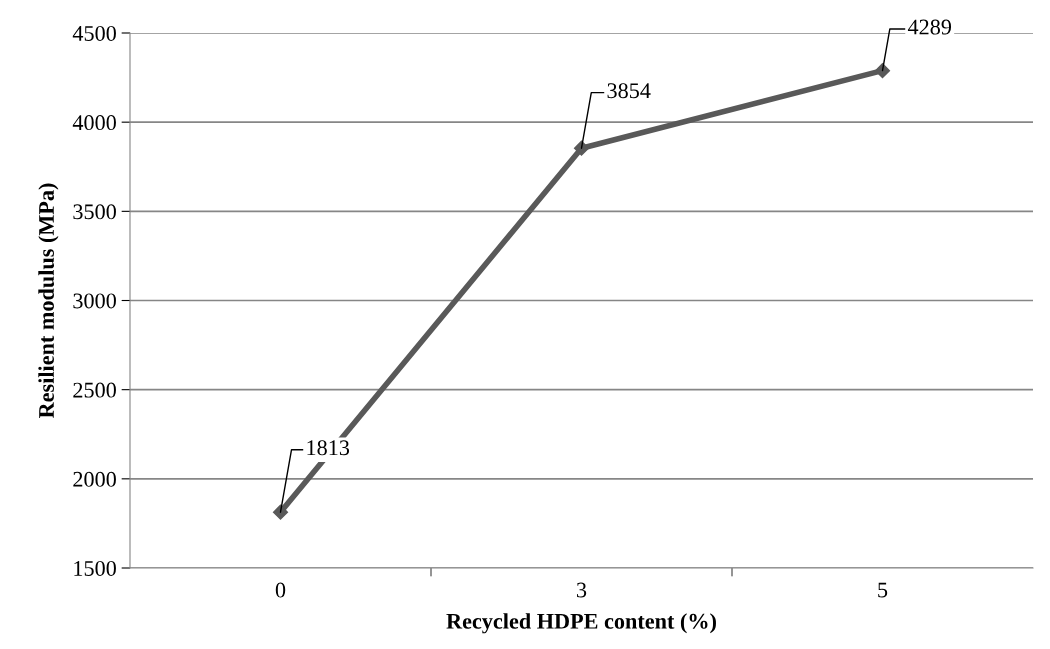  I want to click on data-label: 1813, so click(328, 448).